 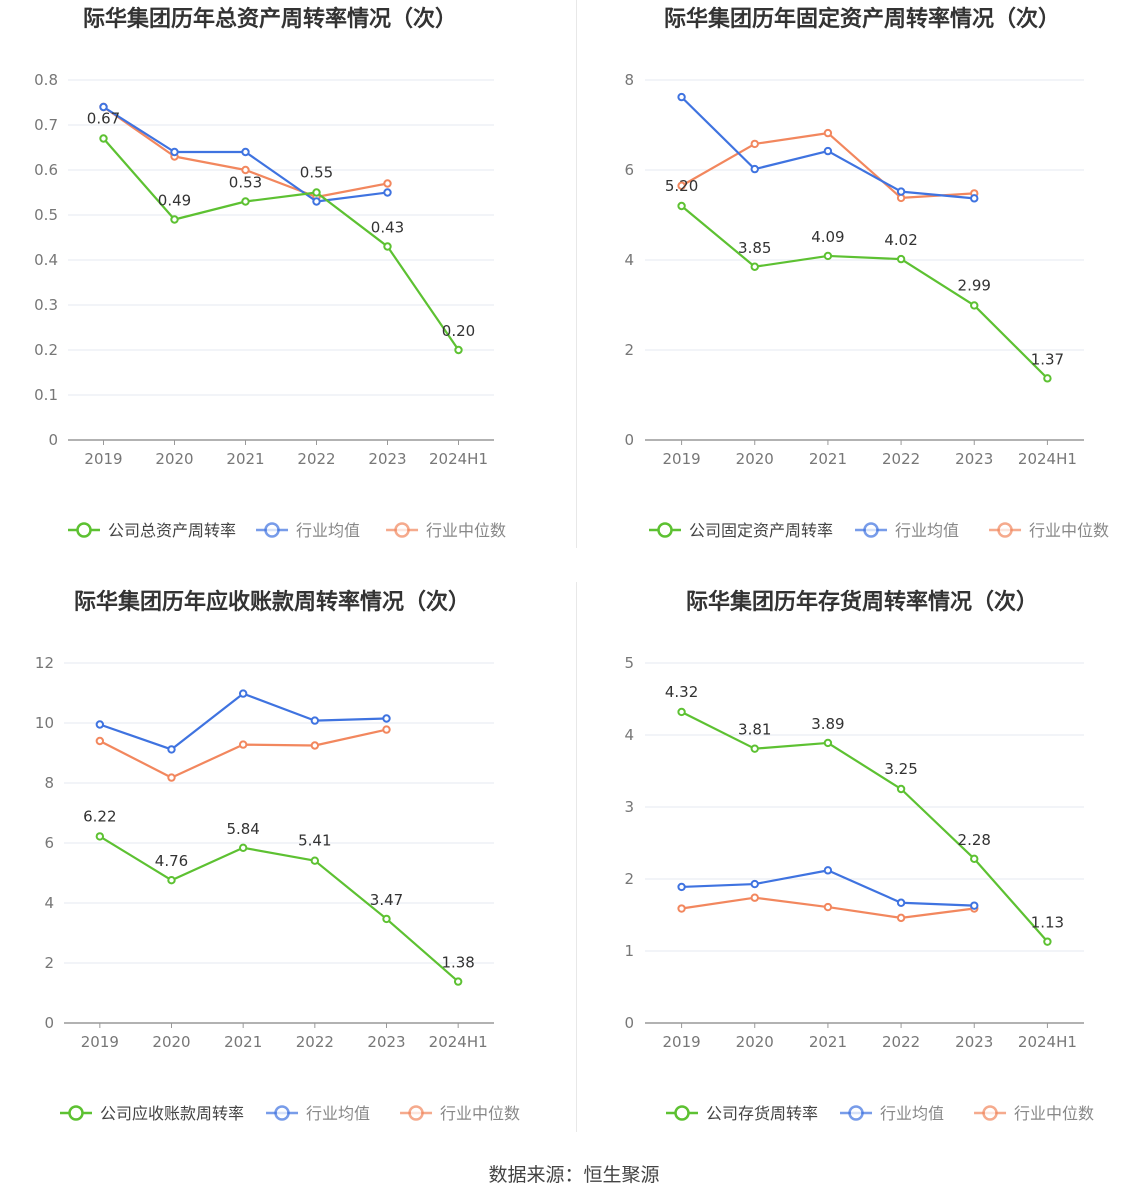 I want to click on legend-item-company: 公司总资产周转率, so click(x=152, y=530).